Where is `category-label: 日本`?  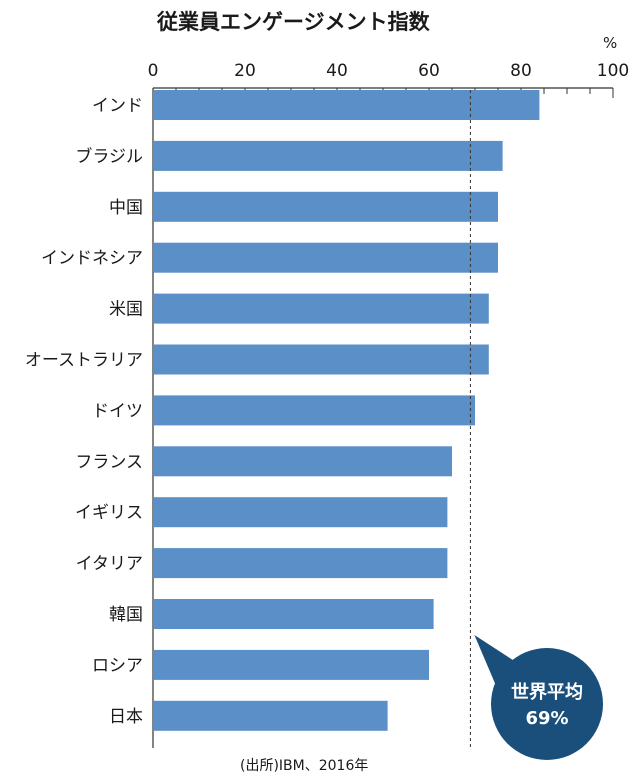
category-label: 日本 is located at coordinates (126, 717).